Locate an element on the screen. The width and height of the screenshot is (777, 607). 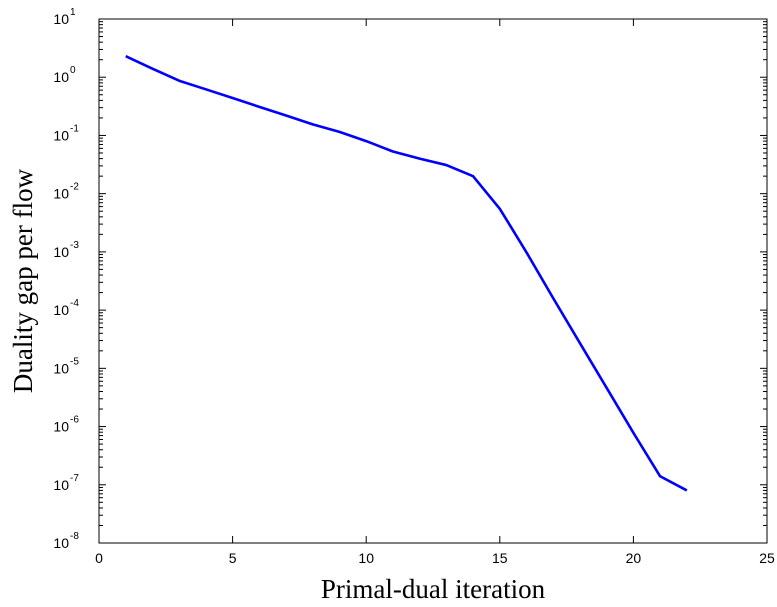
y-tick-exponent: 1 is located at coordinates (73, 12).